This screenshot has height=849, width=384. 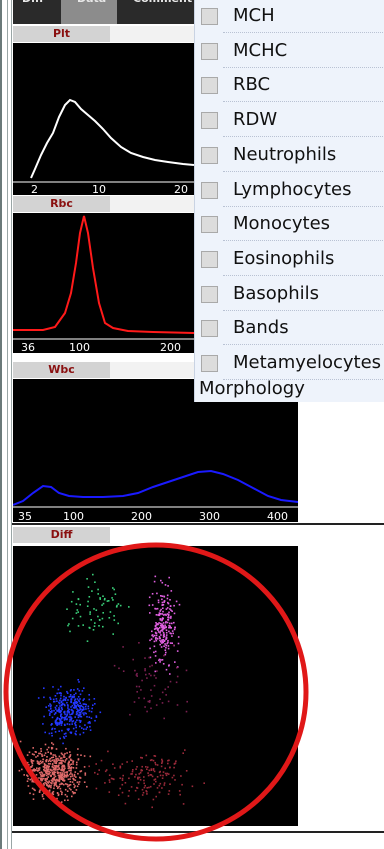 I want to click on menu-item-monocytes: Monocytes, so click(x=289, y=225).